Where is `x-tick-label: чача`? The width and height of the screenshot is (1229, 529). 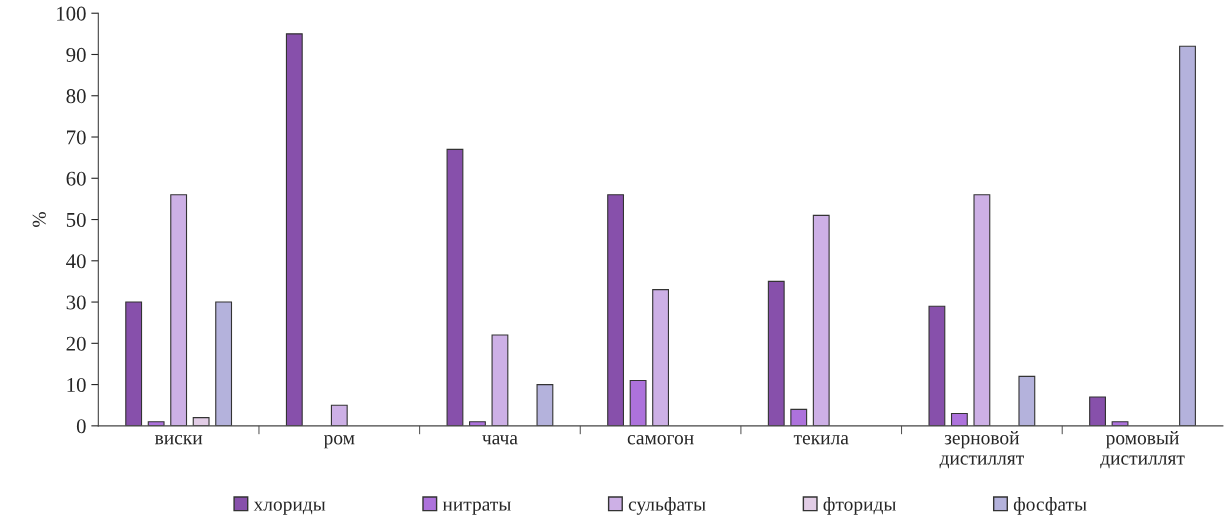
x-tick-label: чача is located at coordinates (500, 440).